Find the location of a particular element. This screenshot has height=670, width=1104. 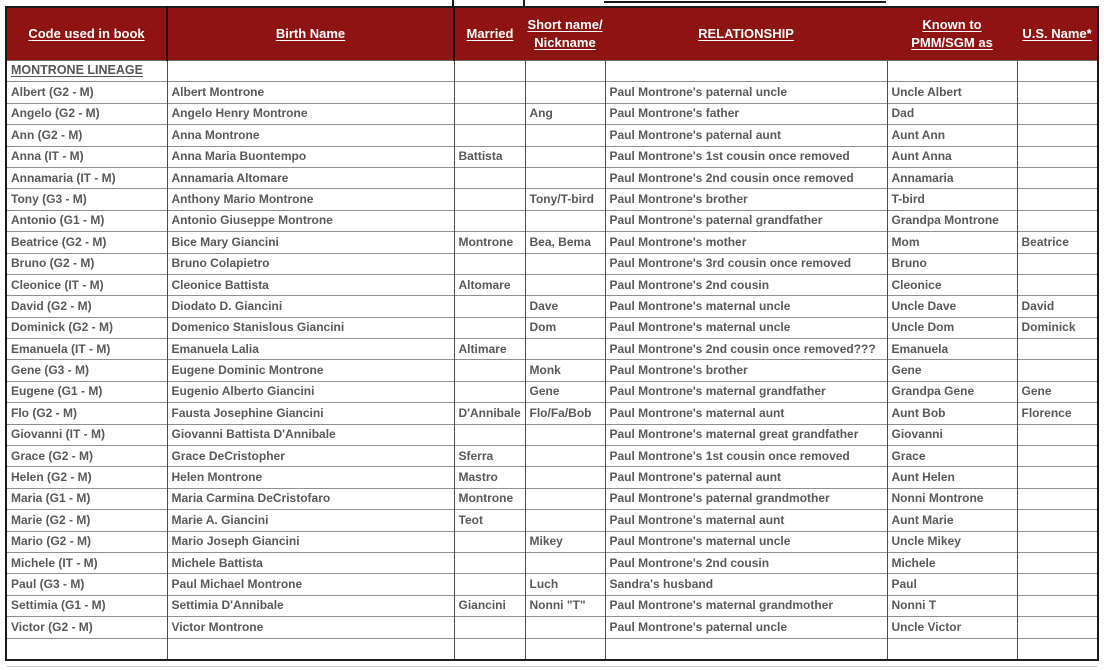

cell: Uncle Albert is located at coordinates (951, 92).